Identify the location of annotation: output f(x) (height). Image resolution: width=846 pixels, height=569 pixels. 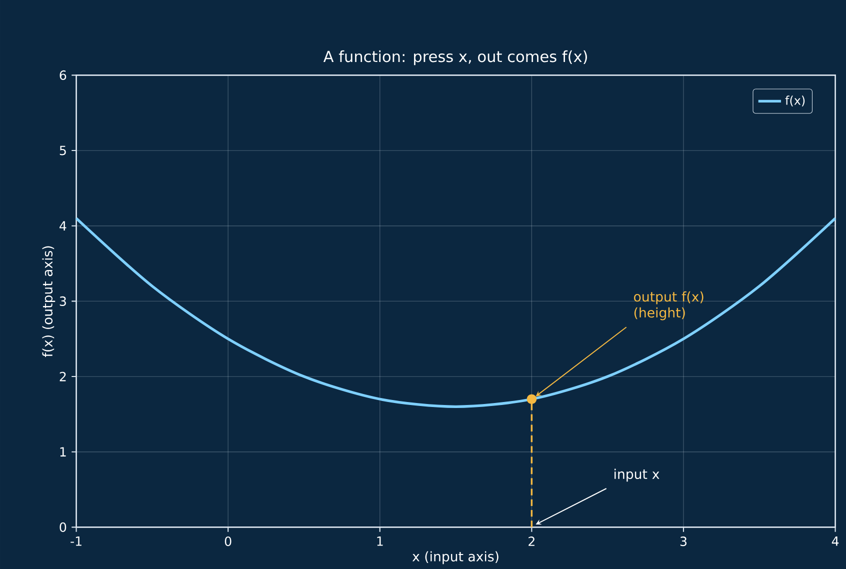
(669, 305).